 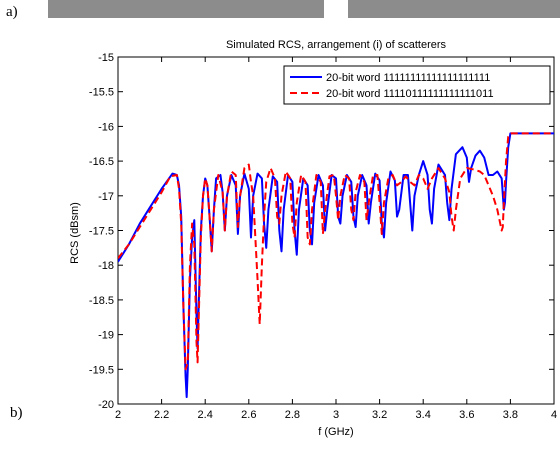 I want to click on y-tick-label: -17.5, so click(x=101, y=232).